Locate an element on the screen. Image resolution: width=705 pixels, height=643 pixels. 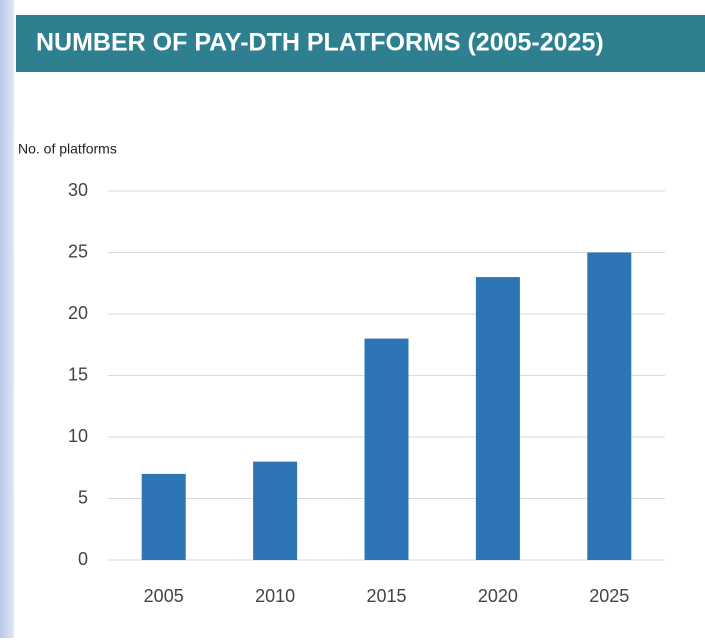
x-tick-label: 2020 is located at coordinates (498, 596).